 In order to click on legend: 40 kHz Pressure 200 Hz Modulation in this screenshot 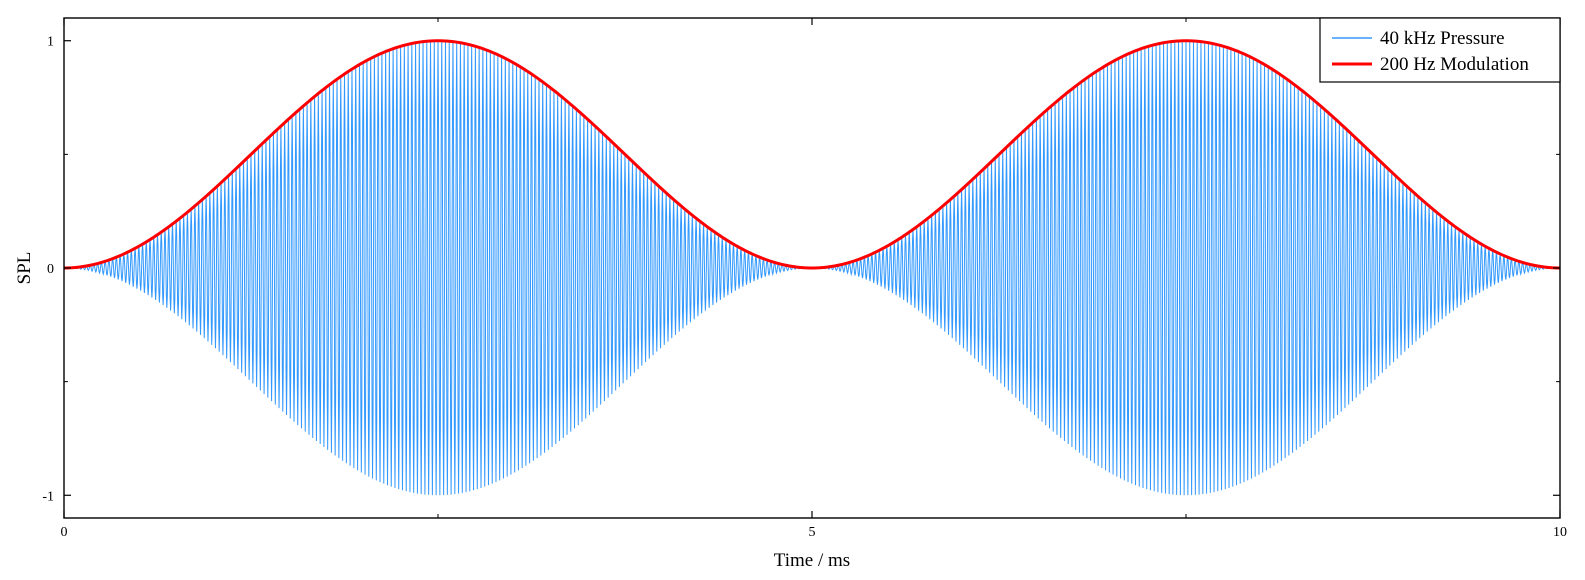, I will do `click(1440, 50)`.